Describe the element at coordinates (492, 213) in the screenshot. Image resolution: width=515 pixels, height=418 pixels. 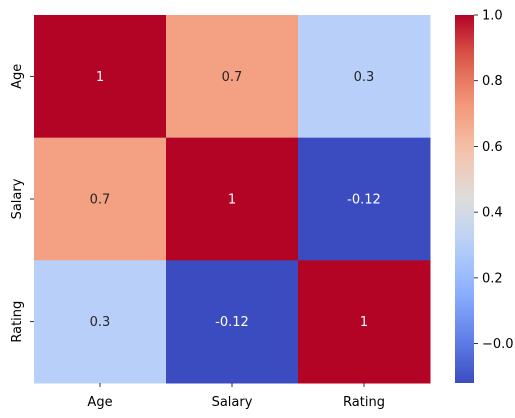
I see `colorbar-tick-label: 0.4` at that location.